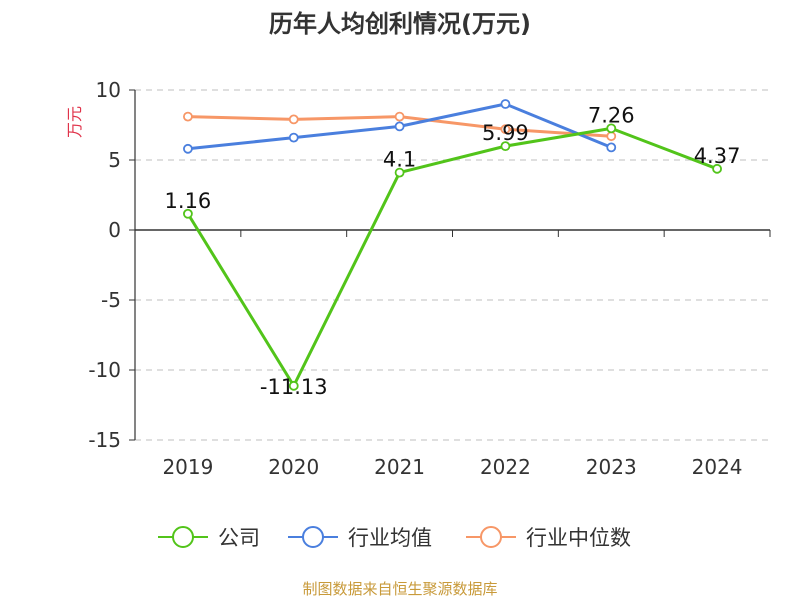 The width and height of the screenshot is (800, 600). Describe the element at coordinates (717, 156) in the screenshot. I see `data-label: 4.37` at that location.